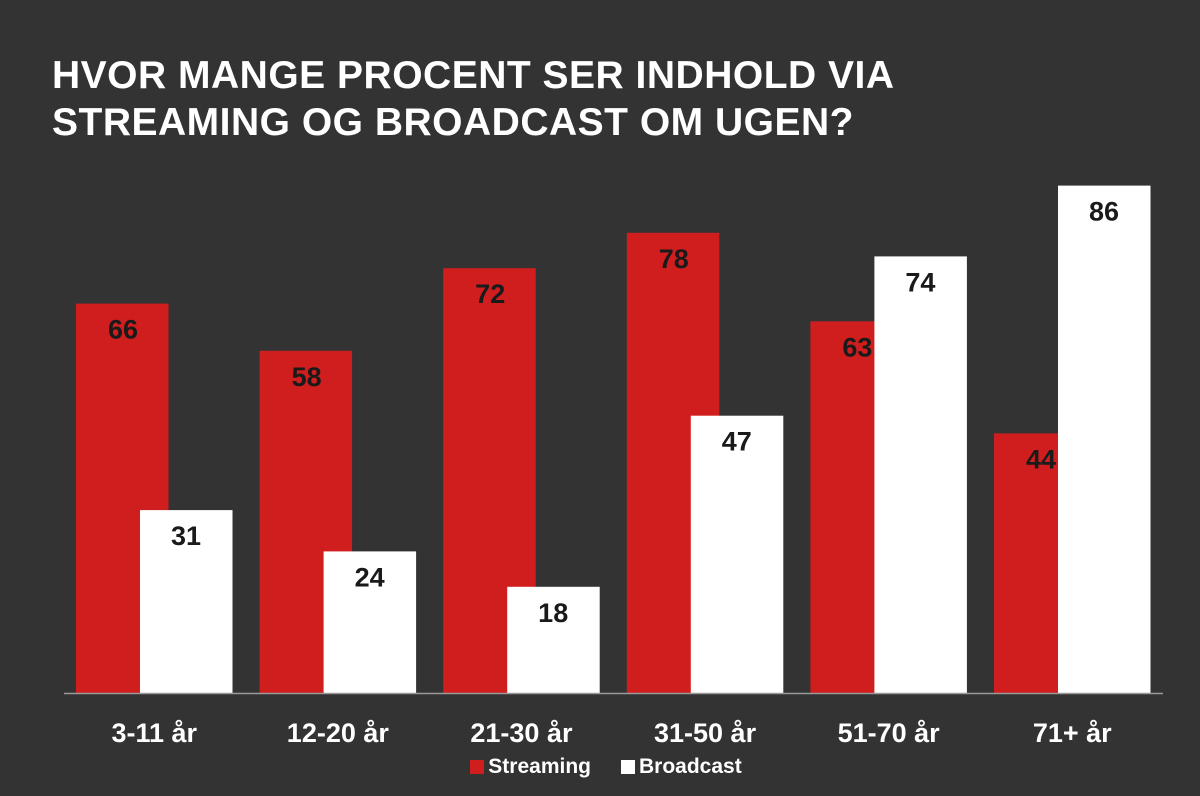 This screenshot has height=796, width=1200. What do you see at coordinates (600, 767) in the screenshot?
I see `legend: Streaming Broadcast` at bounding box center [600, 767].